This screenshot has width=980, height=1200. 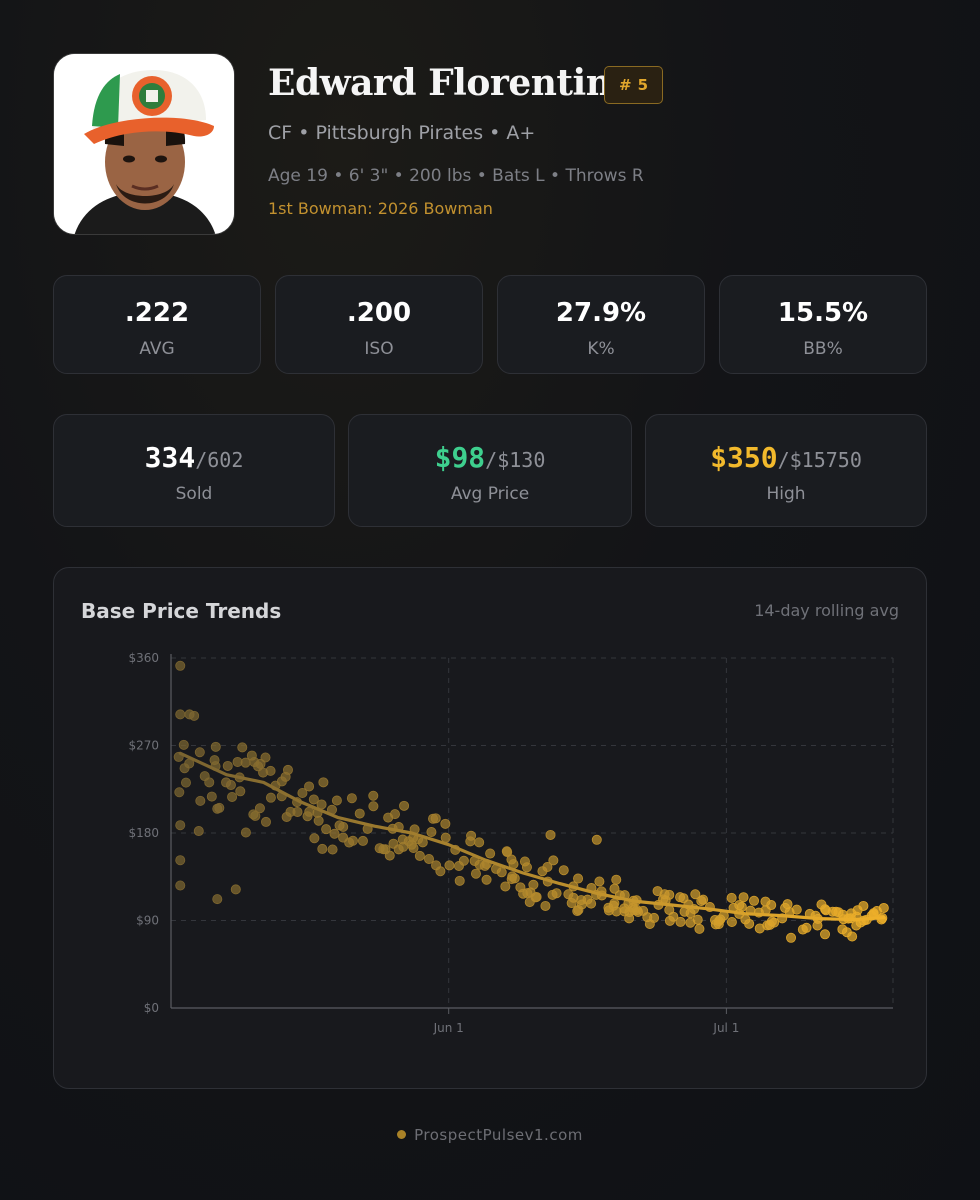 I want to click on stat-value: .200, so click(x=379, y=313).